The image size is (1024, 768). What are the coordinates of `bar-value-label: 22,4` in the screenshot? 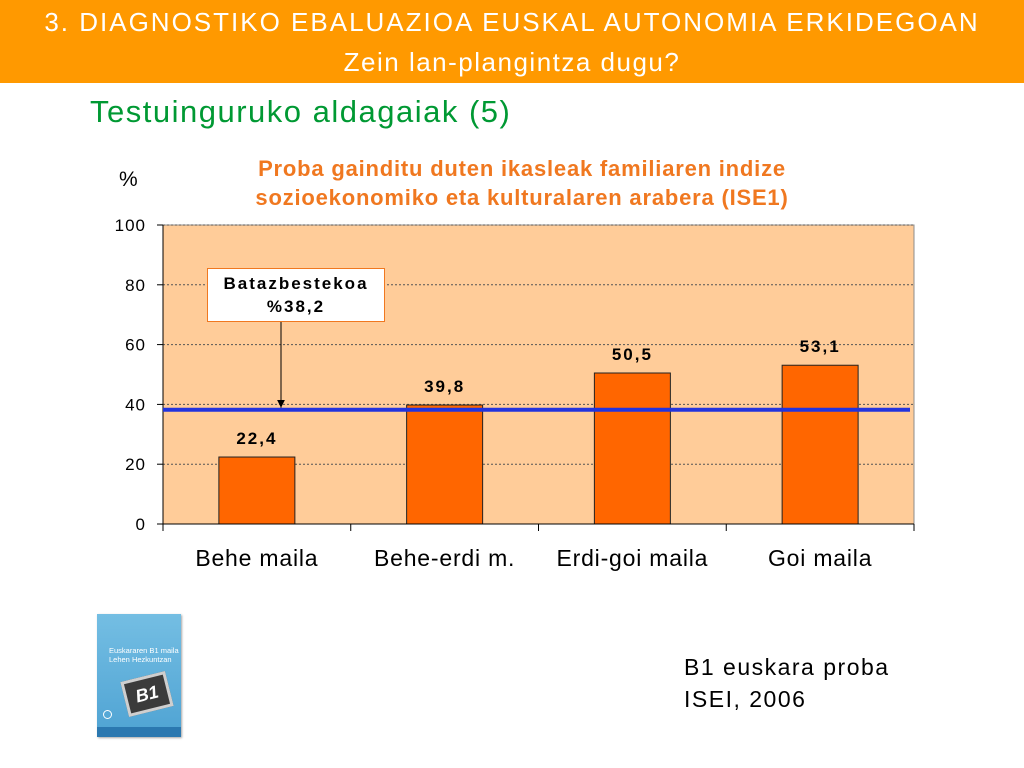 It's located at (256, 438).